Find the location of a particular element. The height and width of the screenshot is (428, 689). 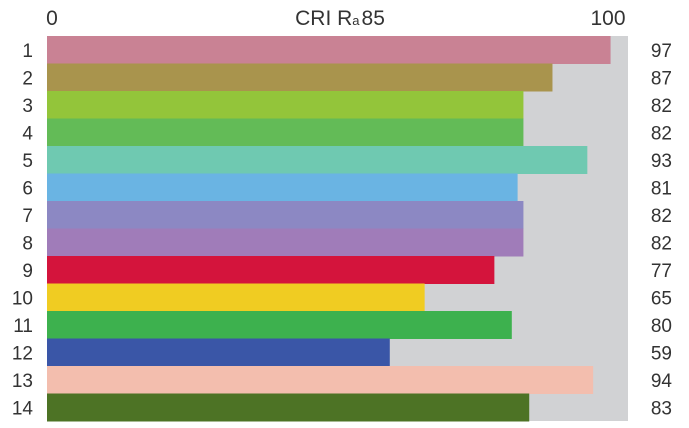

value-label-14: 83 is located at coordinates (661, 408).